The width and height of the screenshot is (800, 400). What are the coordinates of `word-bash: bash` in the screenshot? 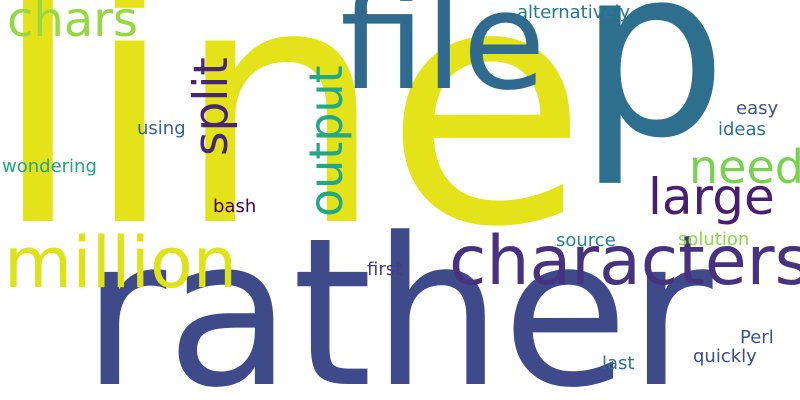 It's located at (235, 206).